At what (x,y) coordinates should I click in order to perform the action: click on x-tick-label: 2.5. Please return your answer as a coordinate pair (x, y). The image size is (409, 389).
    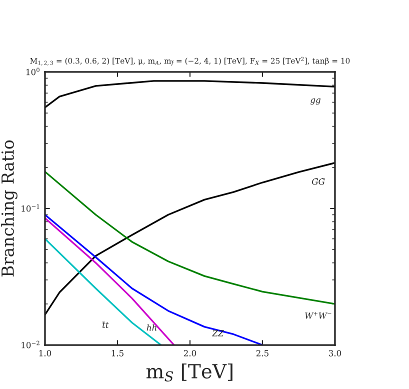
    Looking at the image, I should click on (262, 353).